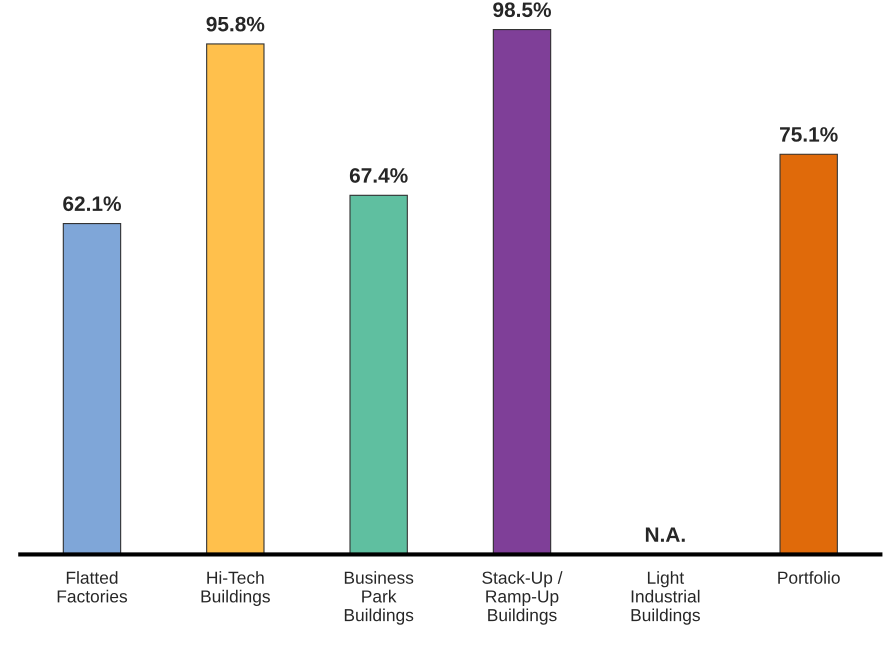  What do you see at coordinates (379, 175) in the screenshot?
I see `data-label: 67.4%` at bounding box center [379, 175].